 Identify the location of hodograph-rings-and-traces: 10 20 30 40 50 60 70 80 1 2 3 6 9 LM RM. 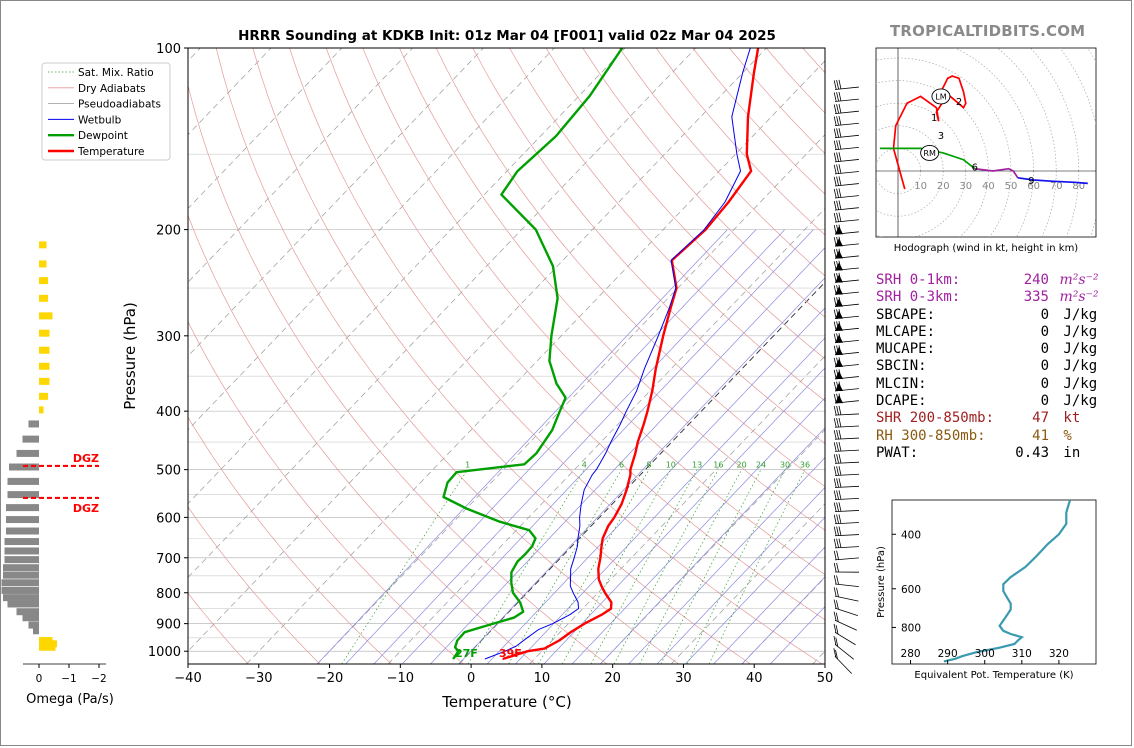
(986, 142).